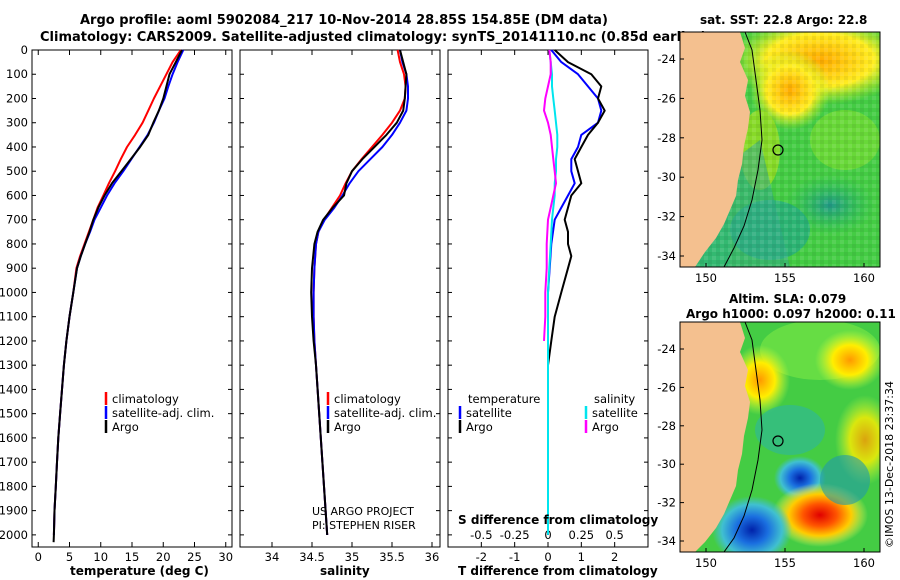  What do you see at coordinates (392, 557) in the screenshot?
I see `x-tick-label: 35.5` at bounding box center [392, 557].